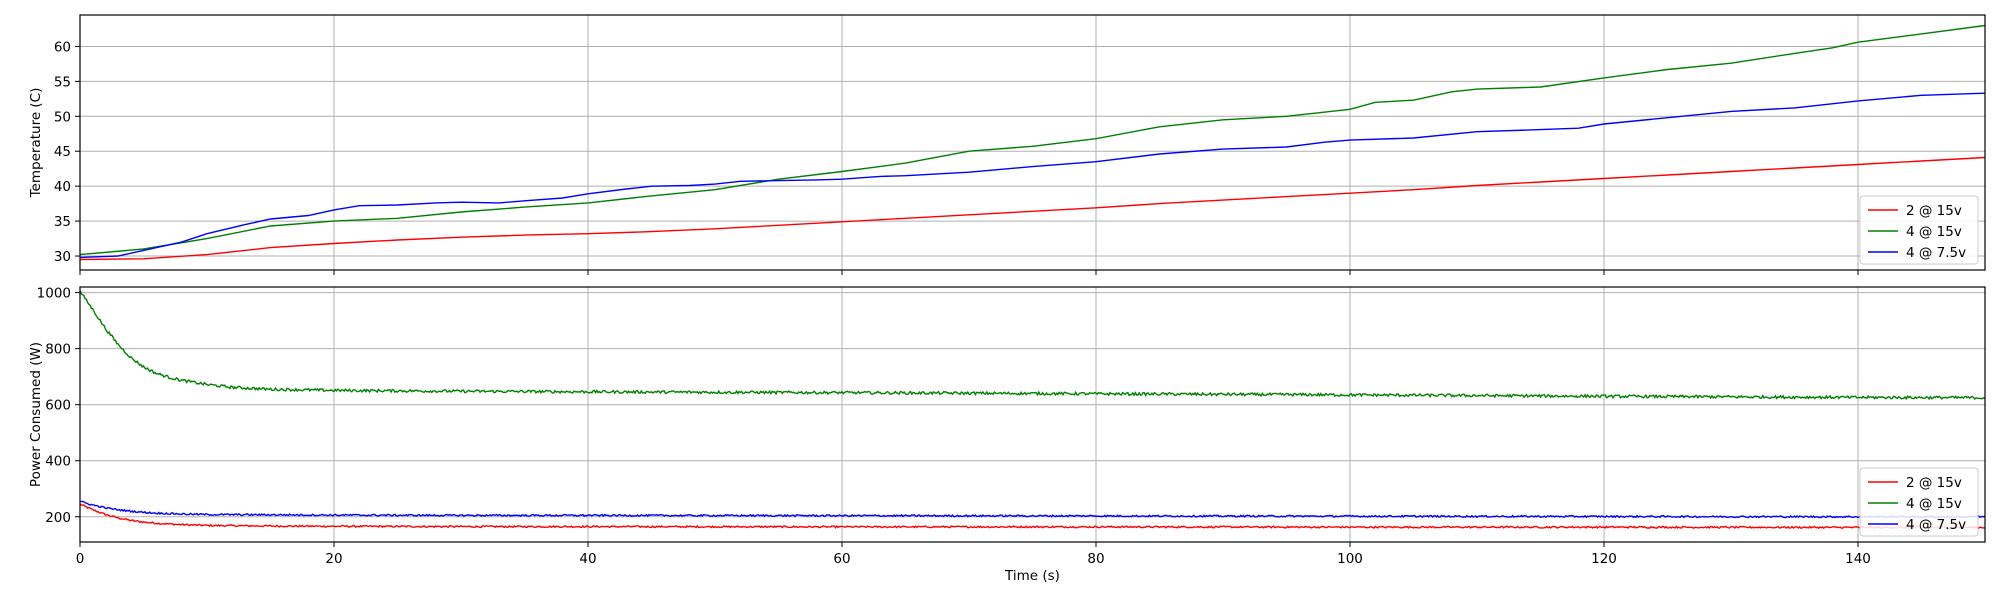 Image resolution: width=2000 pixels, height=600 pixels. I want to click on x-tick-label: 100, so click(1350, 559).